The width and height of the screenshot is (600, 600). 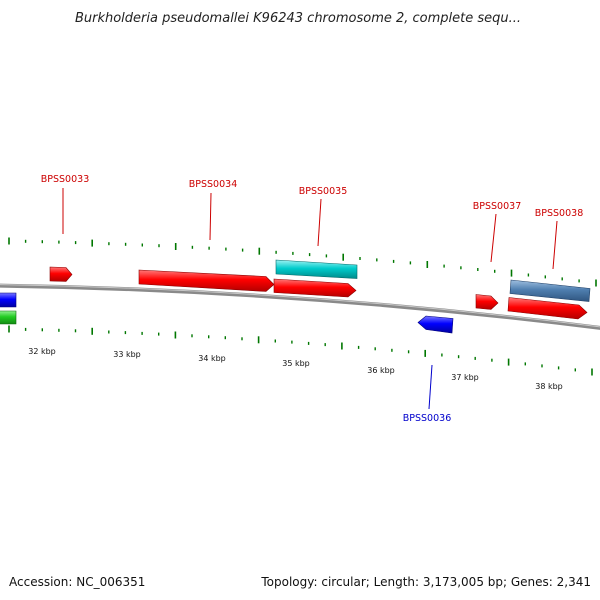 I want to click on chromosome-backbone-highlight, so click(x=300, y=306).